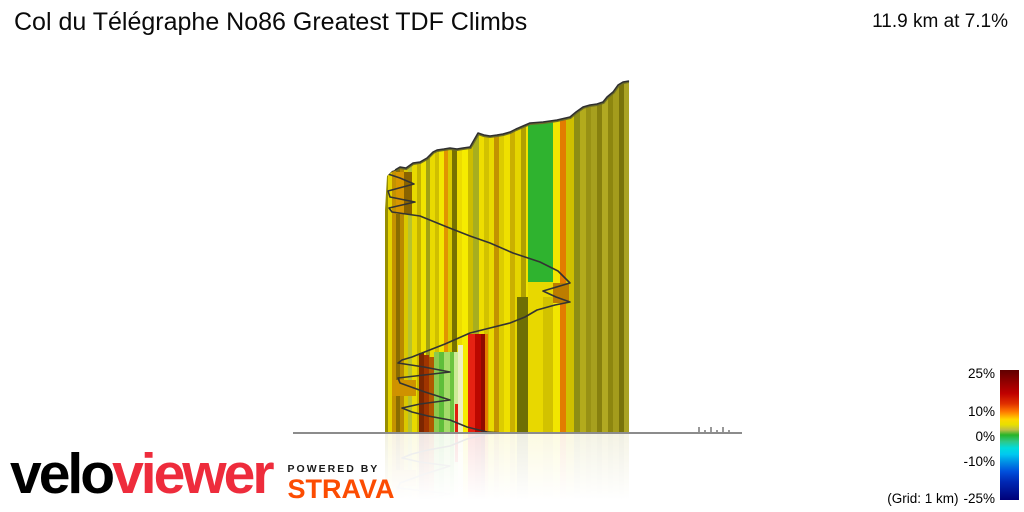 This screenshot has height=512, width=1024. What do you see at coordinates (341, 489) in the screenshot?
I see `strava-wordmark: STRAVA` at bounding box center [341, 489].